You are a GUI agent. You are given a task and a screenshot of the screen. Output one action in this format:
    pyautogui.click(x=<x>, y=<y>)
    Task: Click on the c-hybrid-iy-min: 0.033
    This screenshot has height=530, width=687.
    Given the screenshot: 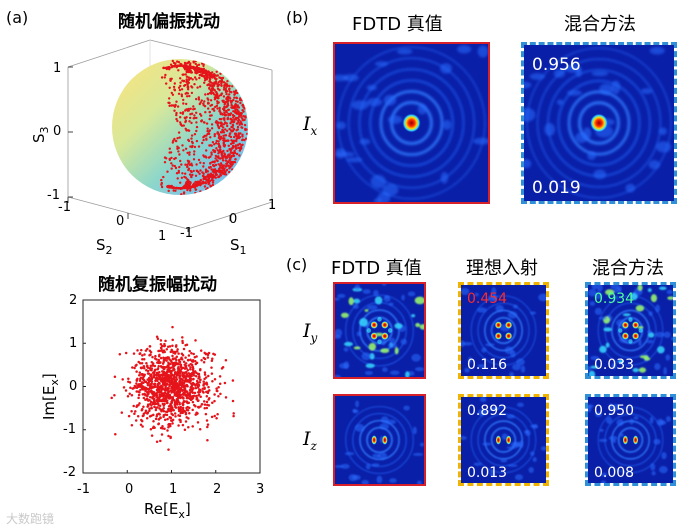 What is the action you would take?
    pyautogui.click(x=614, y=365)
    